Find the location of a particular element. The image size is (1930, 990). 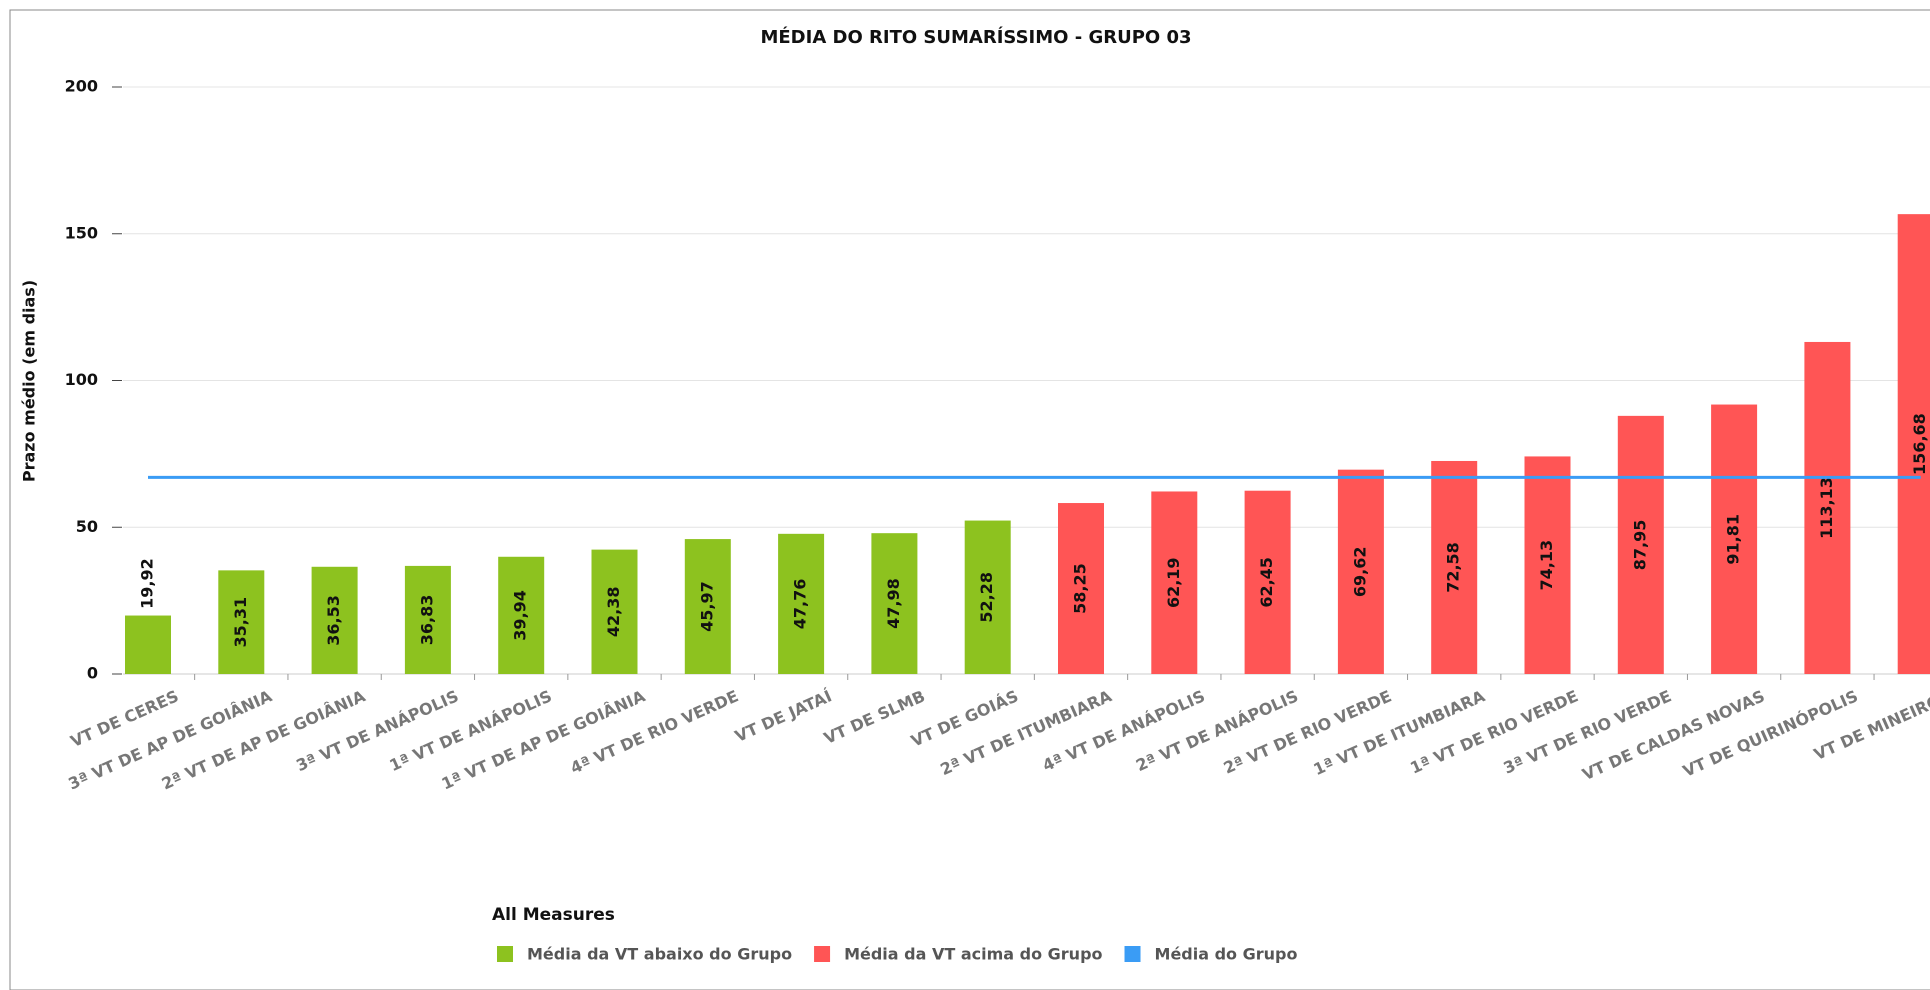

y-tick-label: 200 is located at coordinates (81, 86).